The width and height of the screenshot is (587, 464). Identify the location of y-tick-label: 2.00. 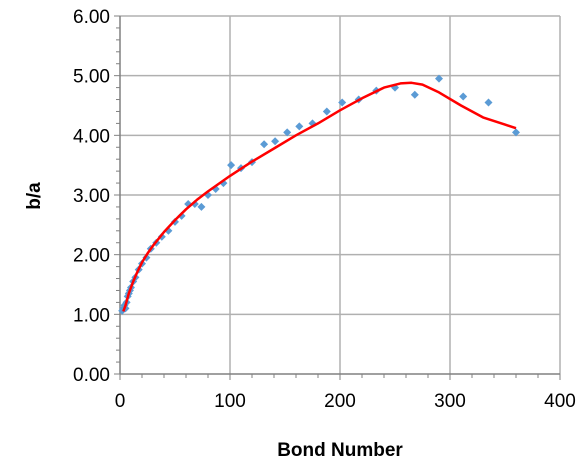
(91, 256).